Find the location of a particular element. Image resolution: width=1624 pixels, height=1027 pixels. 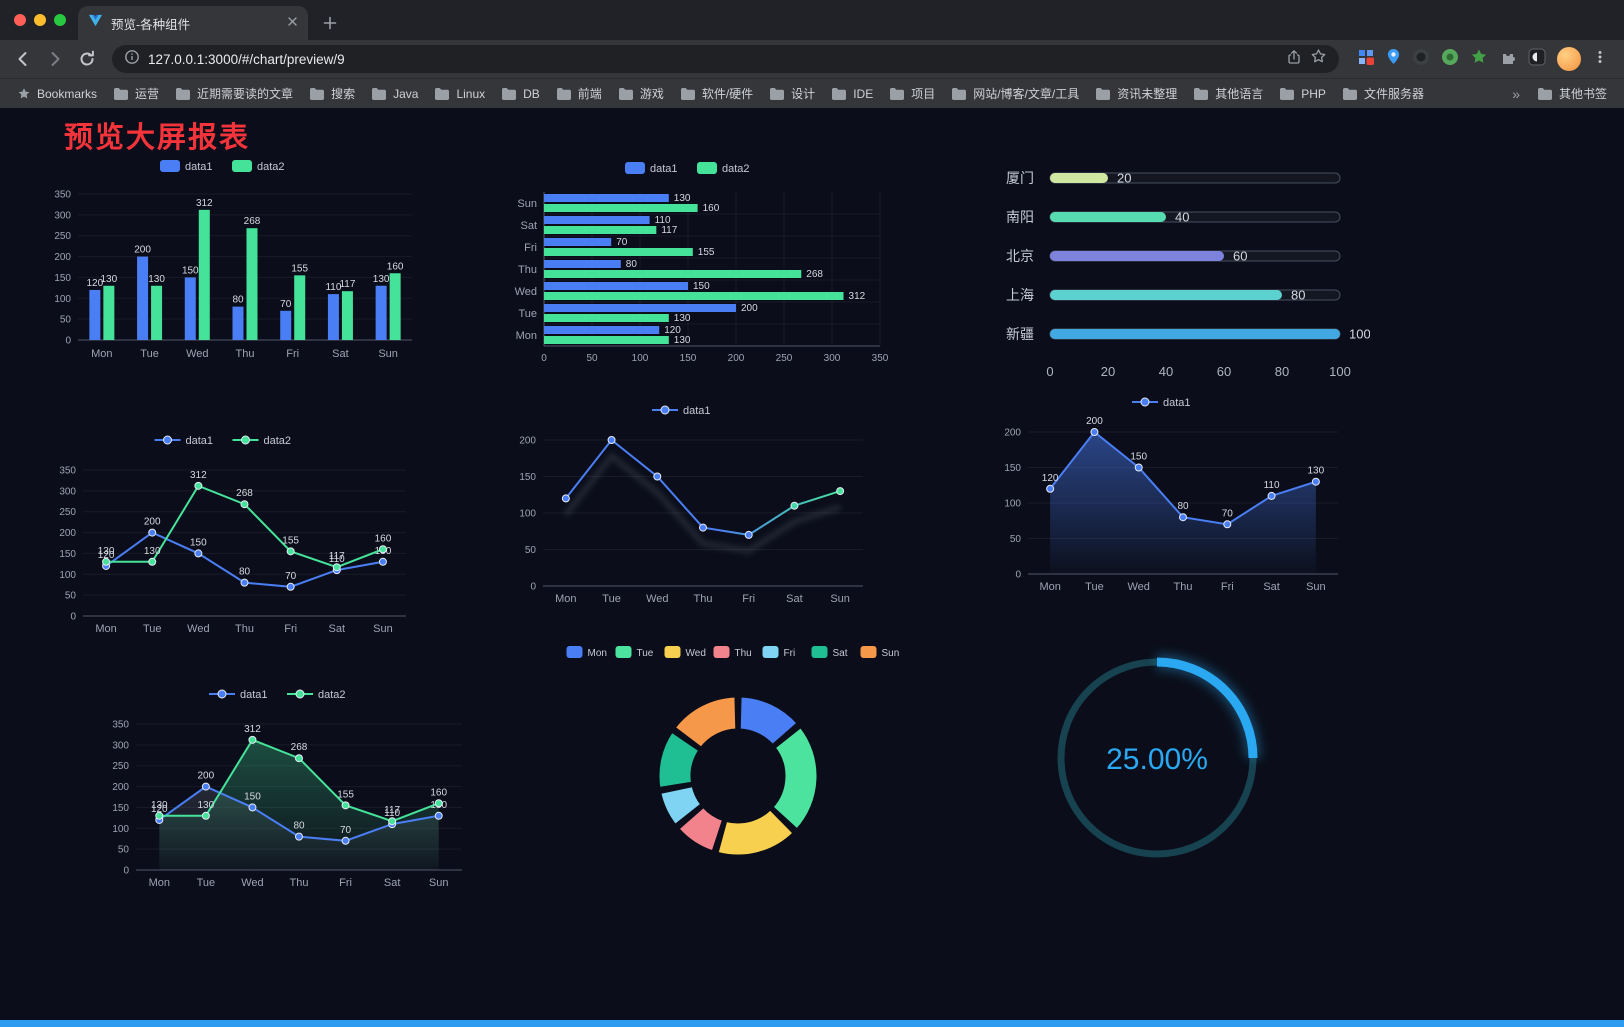

maximize-window-button is located at coordinates (60, 20).